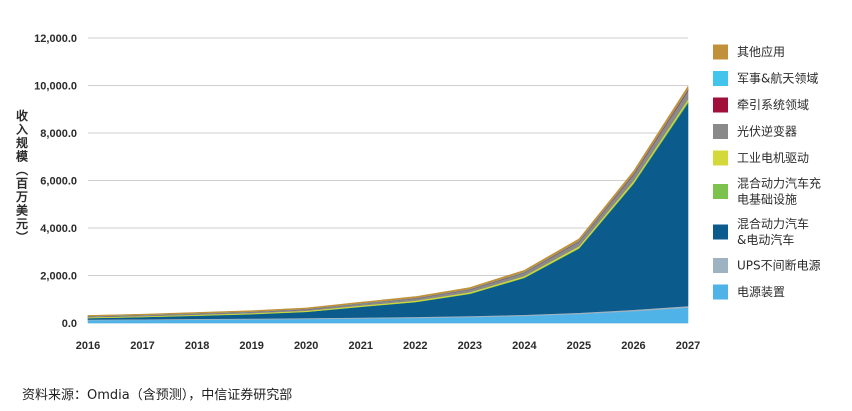 This screenshot has height=411, width=852. What do you see at coordinates (22, 115) in the screenshot?
I see `y-axis-label-char: 收` at bounding box center [22, 115].